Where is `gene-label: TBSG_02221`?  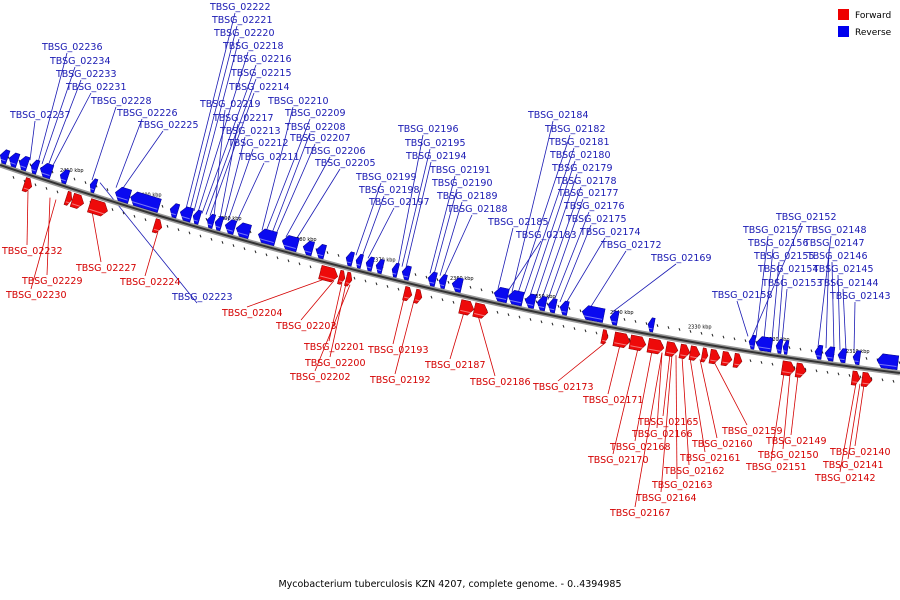
gene-label: TBSG_02221 is located at coordinates (242, 20).